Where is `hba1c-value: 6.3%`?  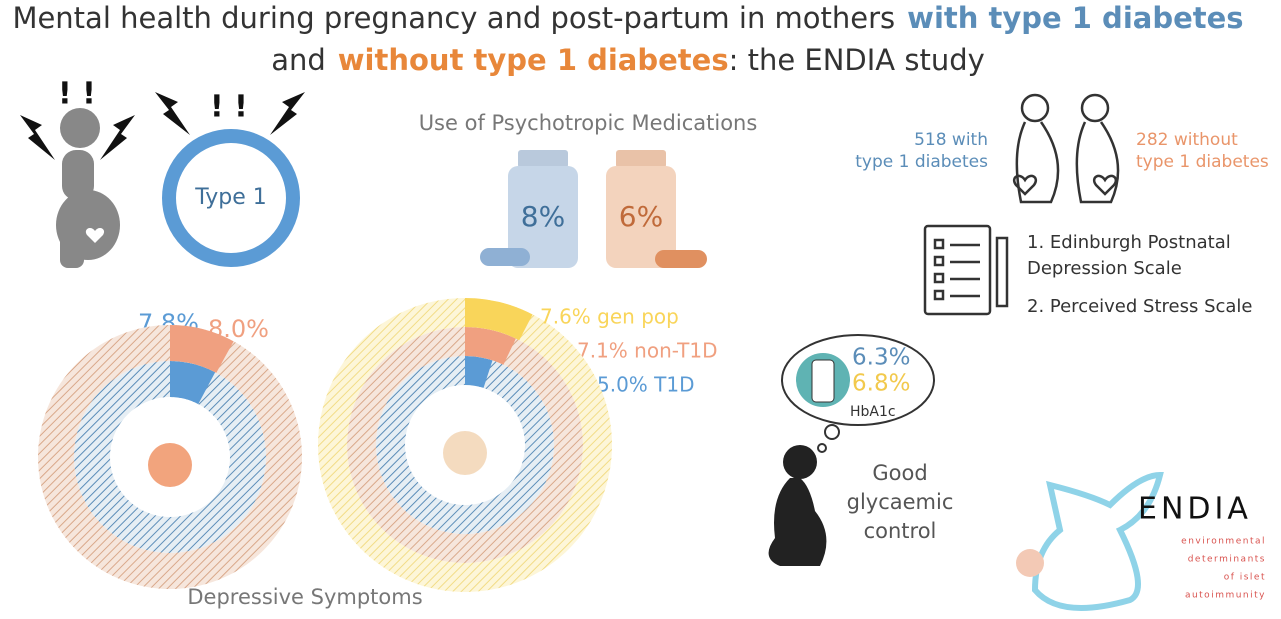 hba1c-value: 6.3% is located at coordinates (881, 358).